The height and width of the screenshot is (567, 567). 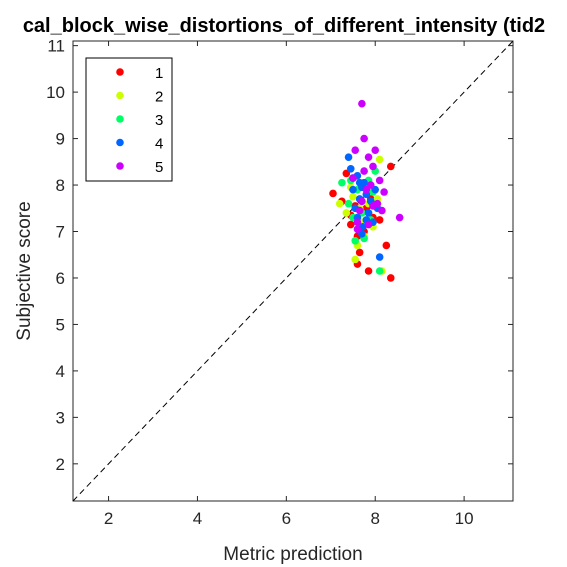 What do you see at coordinates (60, 464) in the screenshot?
I see `y-tick-label: 2` at bounding box center [60, 464].